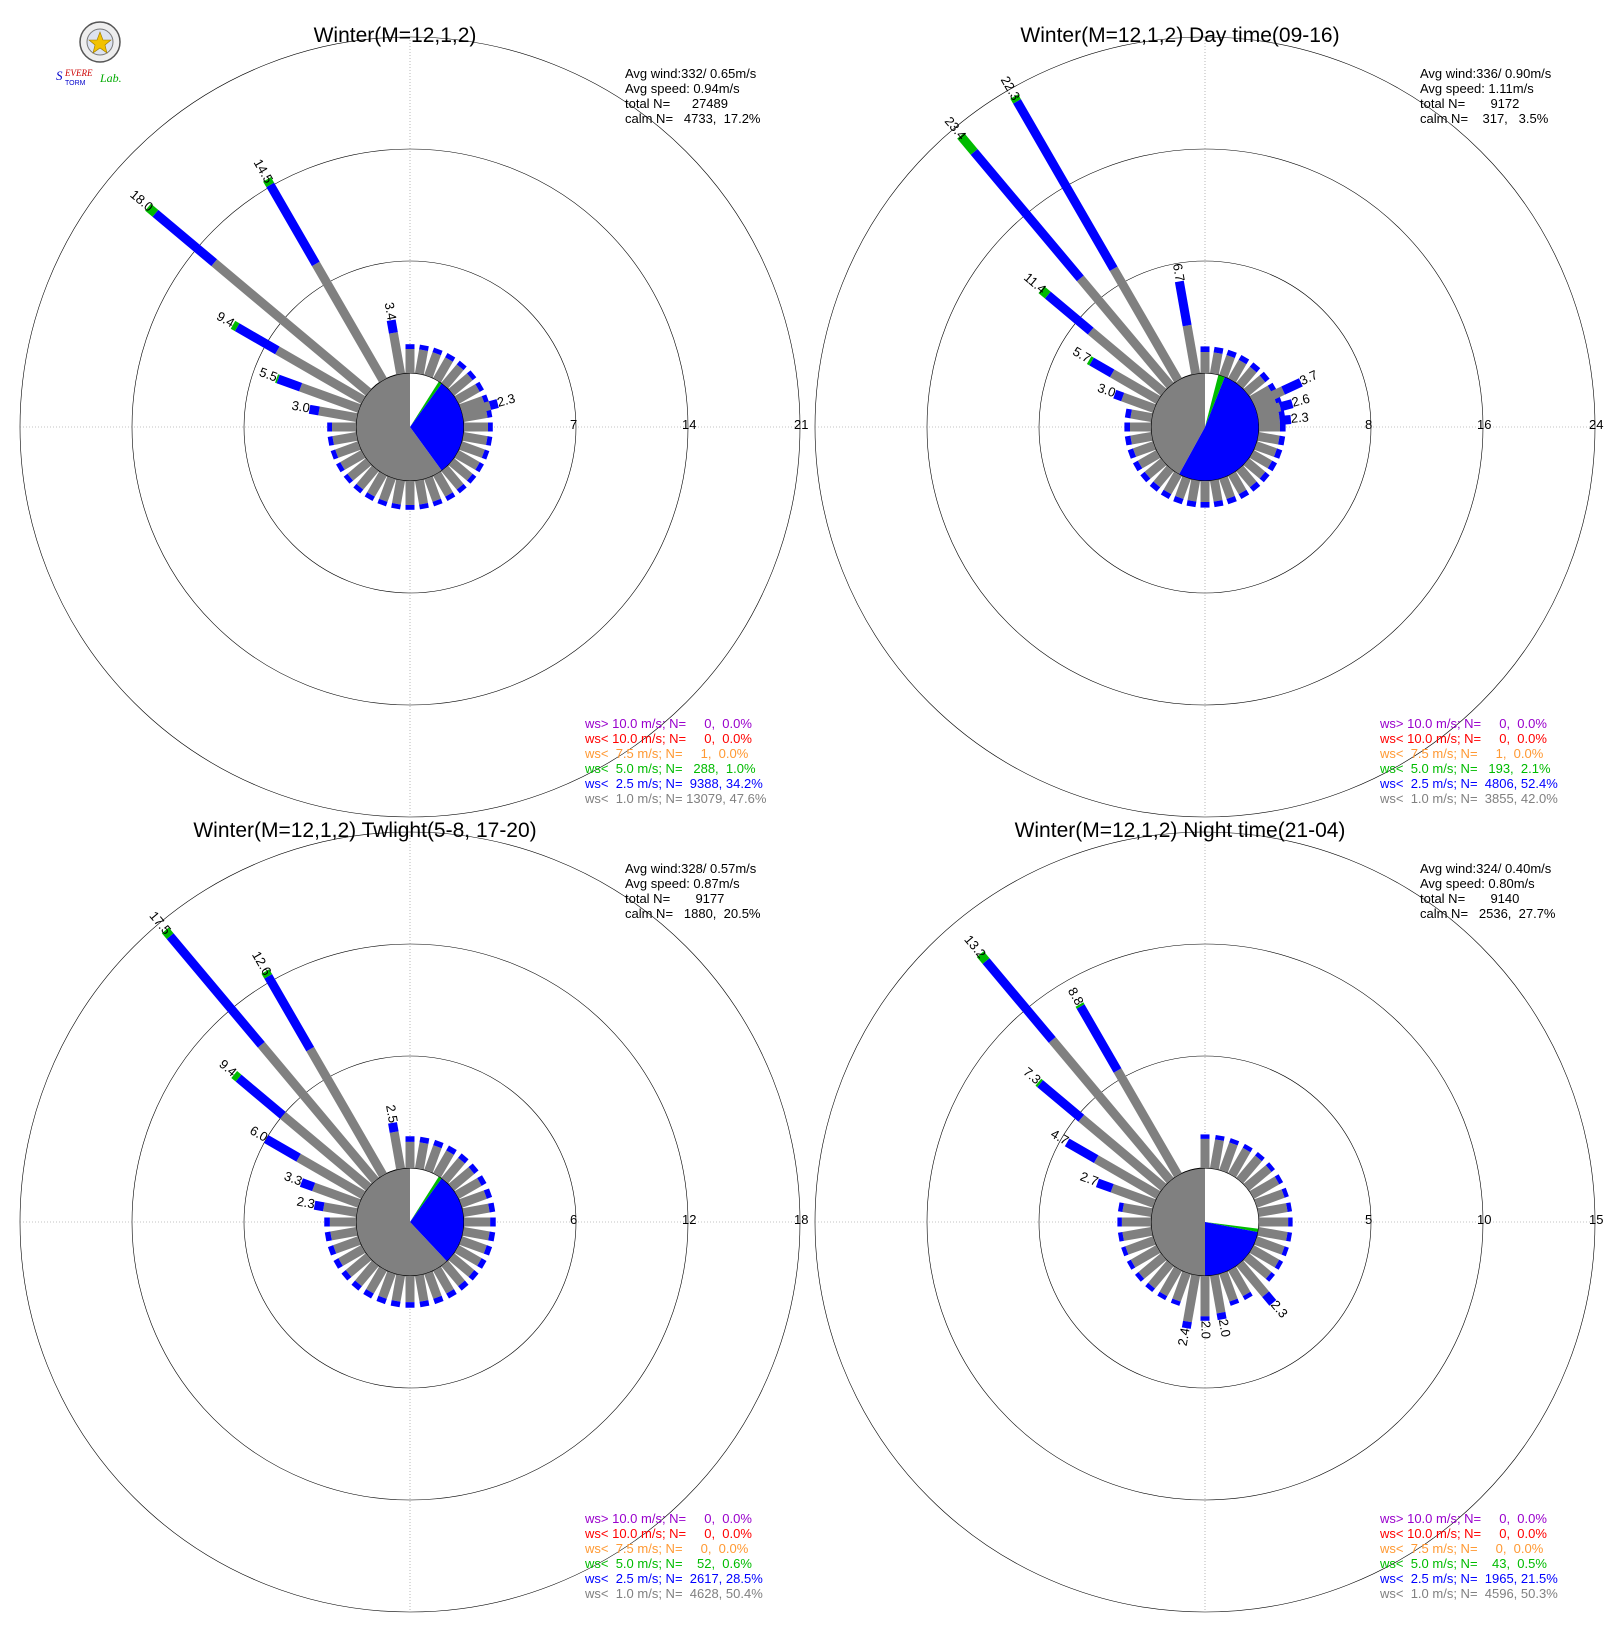 This screenshot has width=1620, height=1640. What do you see at coordinates (1484, 424) in the screenshot?
I see `ring-label: 16` at bounding box center [1484, 424].